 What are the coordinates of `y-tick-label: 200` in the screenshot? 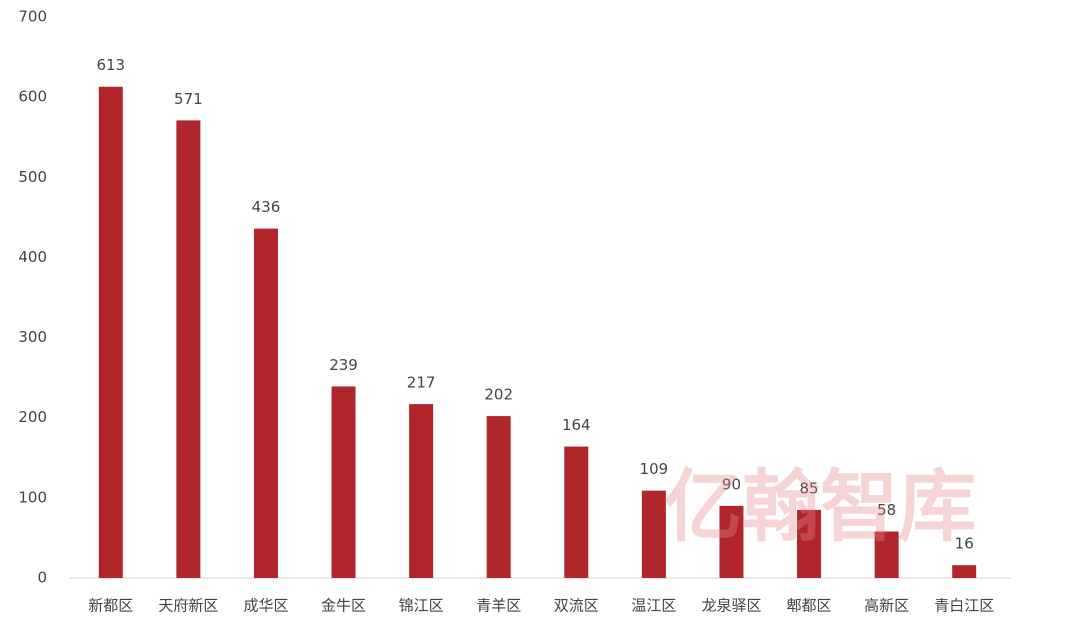 It's located at (32, 417).